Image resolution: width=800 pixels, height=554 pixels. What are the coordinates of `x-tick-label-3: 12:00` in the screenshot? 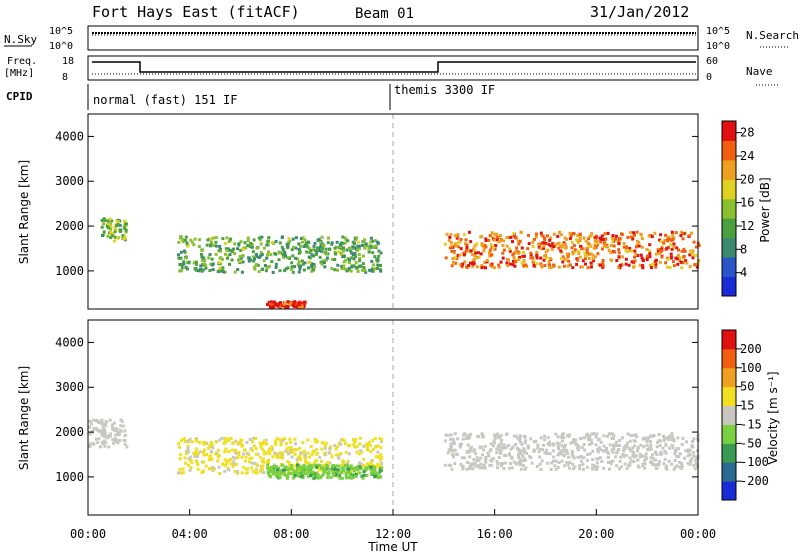 It's located at (393, 534).